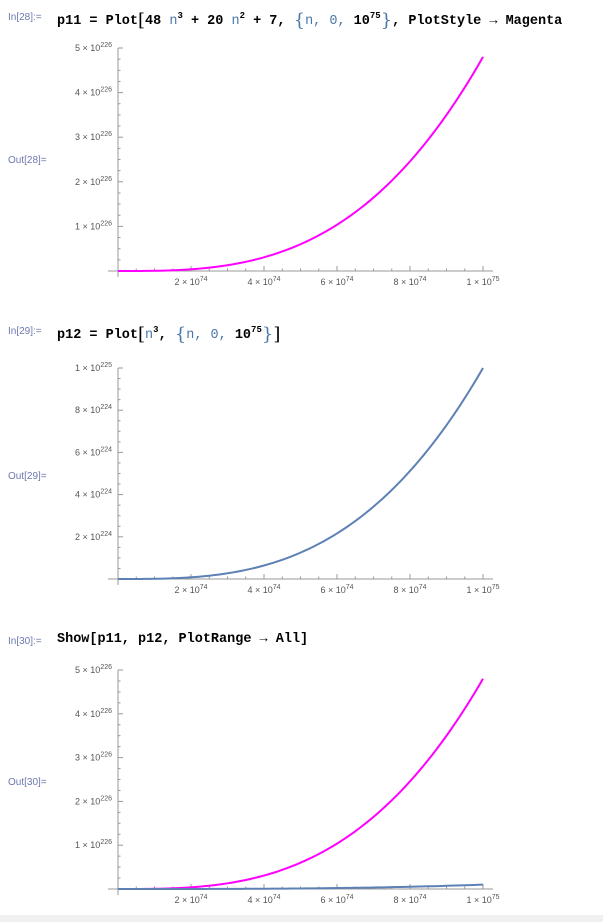 The width and height of the screenshot is (603, 922). I want to click on input-label: In[30]:=, so click(25, 641).